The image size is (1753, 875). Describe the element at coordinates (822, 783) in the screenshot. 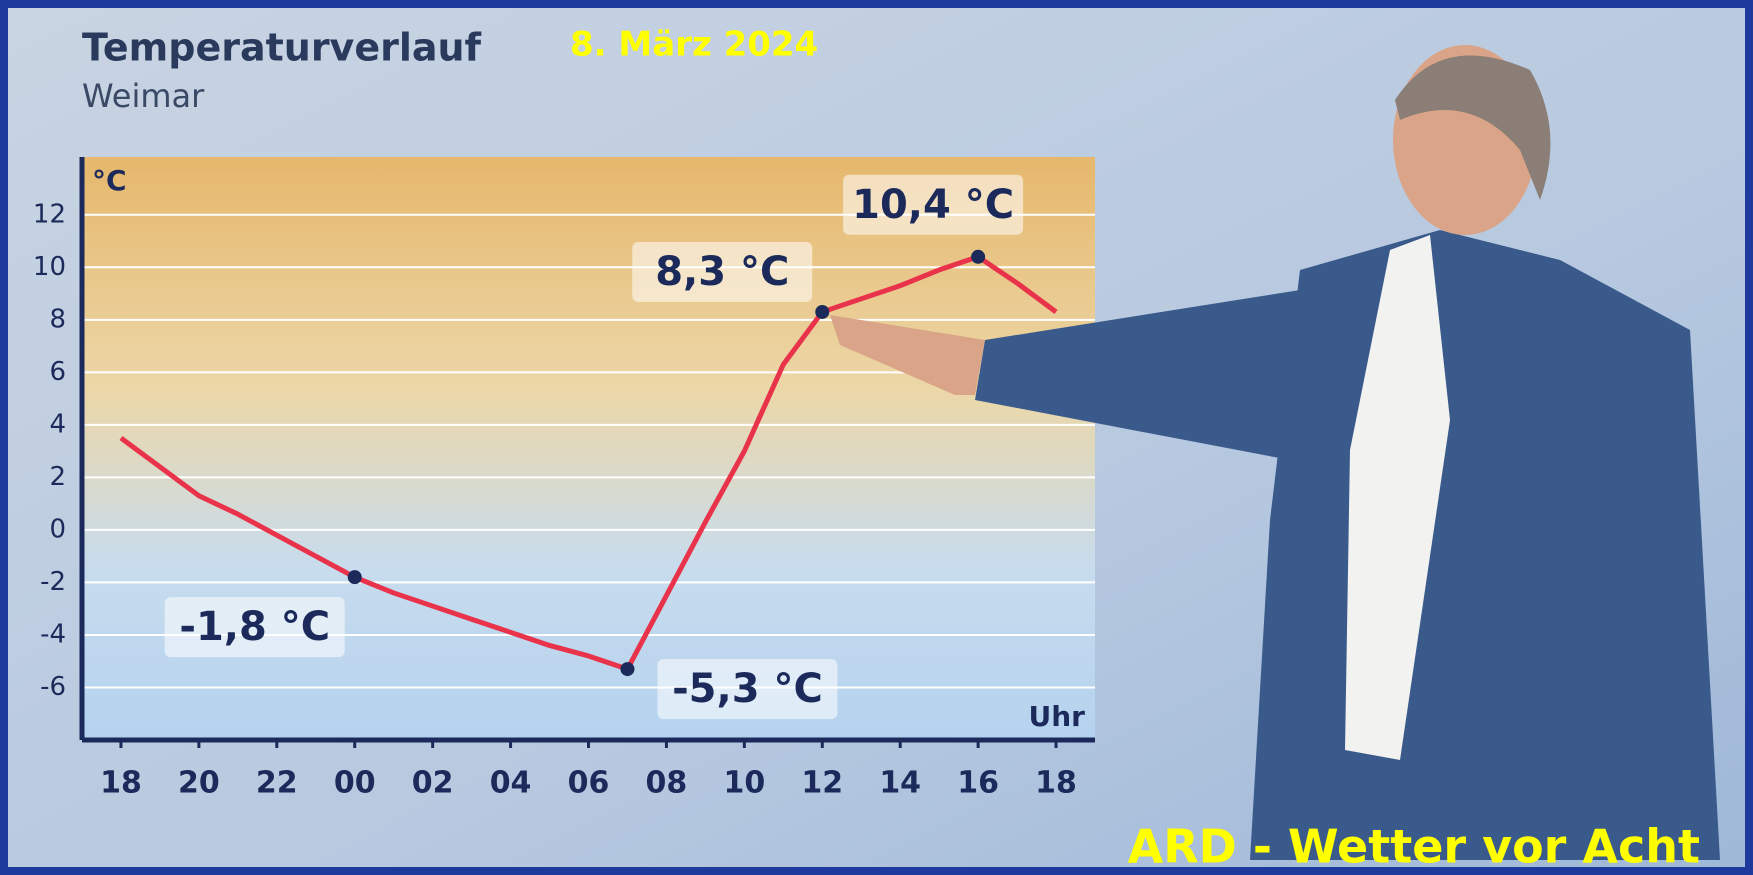

I see `x-tick-label: 12` at that location.